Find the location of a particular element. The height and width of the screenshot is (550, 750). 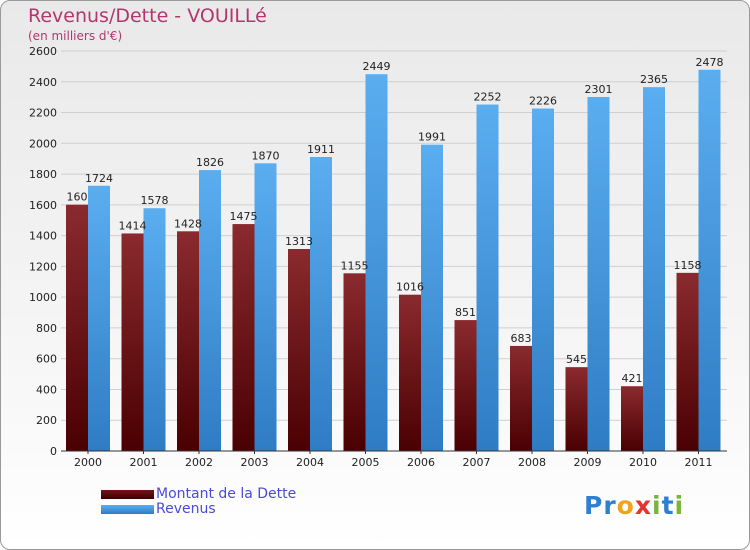

data-label: 1991 is located at coordinates (432, 137).